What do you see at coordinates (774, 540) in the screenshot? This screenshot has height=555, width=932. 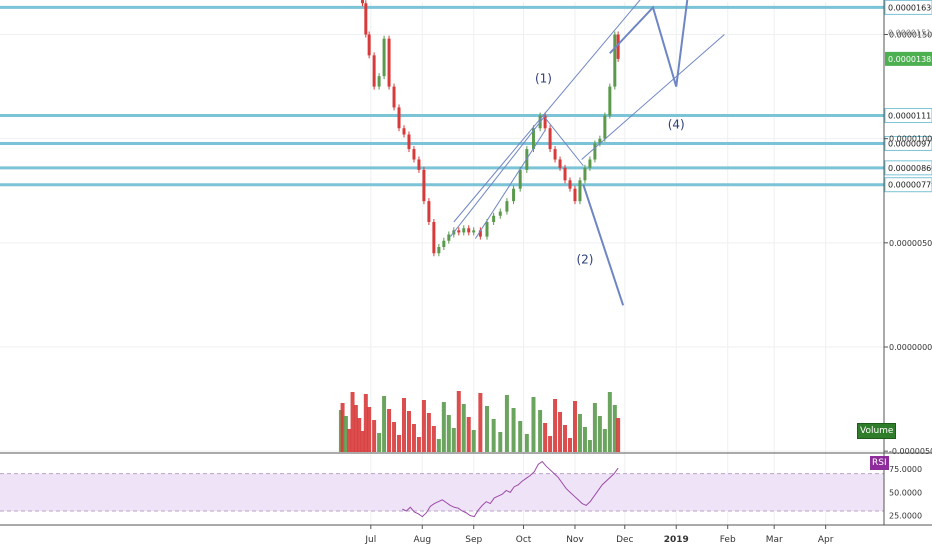 I see `x-tick-label: Mar` at bounding box center [774, 540].